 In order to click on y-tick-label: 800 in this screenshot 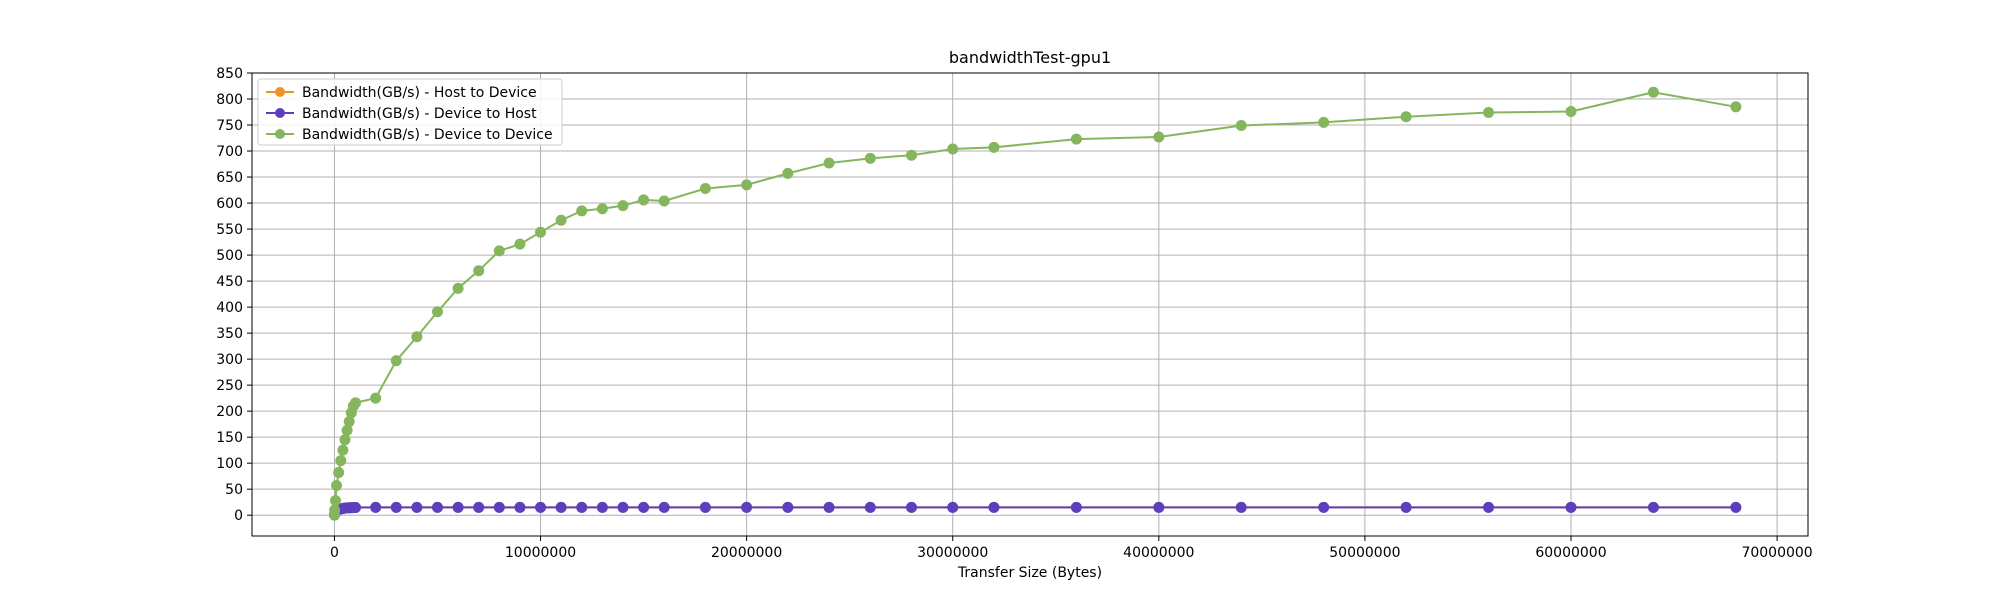, I will do `click(229, 100)`.